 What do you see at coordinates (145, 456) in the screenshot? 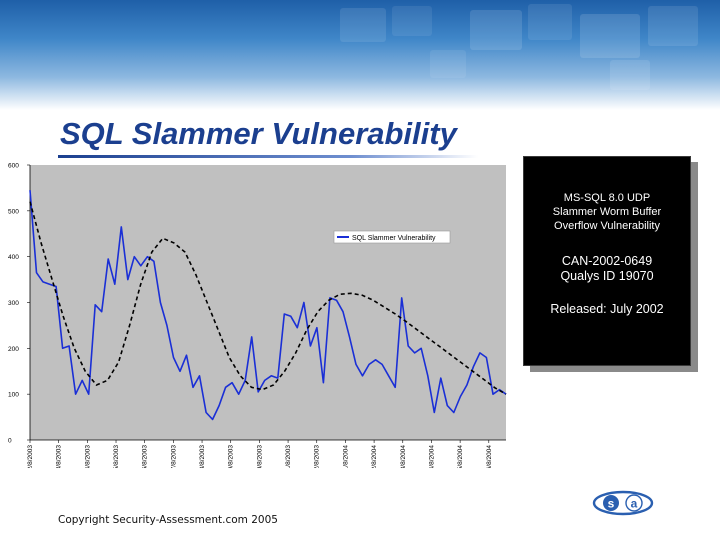
I see `x-tick-label: 6/8/2003` at bounding box center [145, 456].